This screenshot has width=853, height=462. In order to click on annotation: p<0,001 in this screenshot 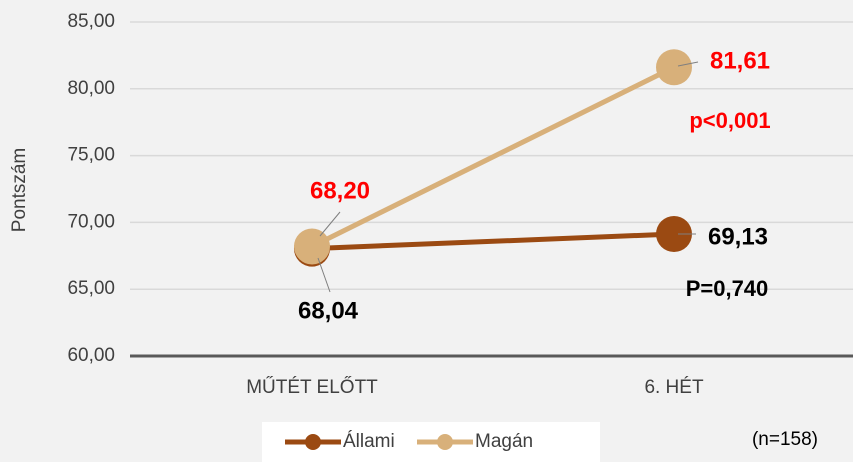, I will do `click(729, 120)`.